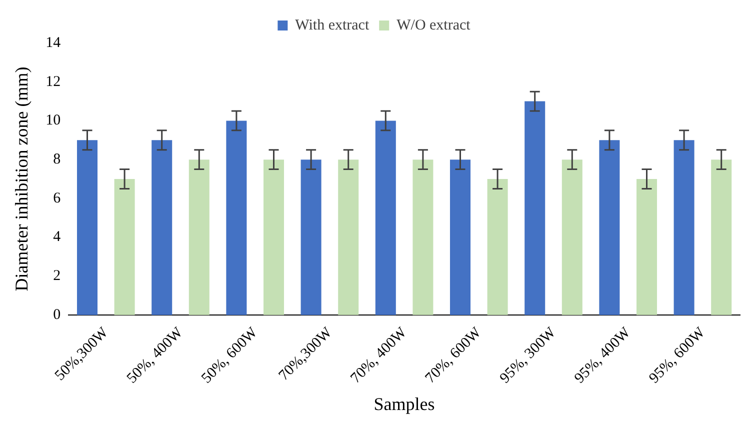 The height and width of the screenshot is (428, 753). I want to click on legend-label: With extract, so click(332, 25).